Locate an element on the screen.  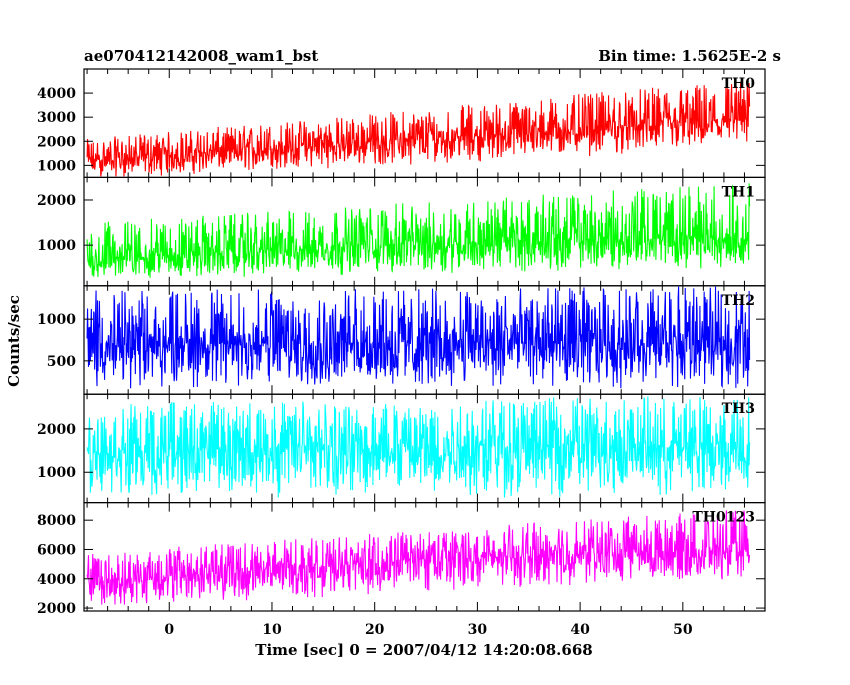
panel-label: TH1 is located at coordinates (738, 192).